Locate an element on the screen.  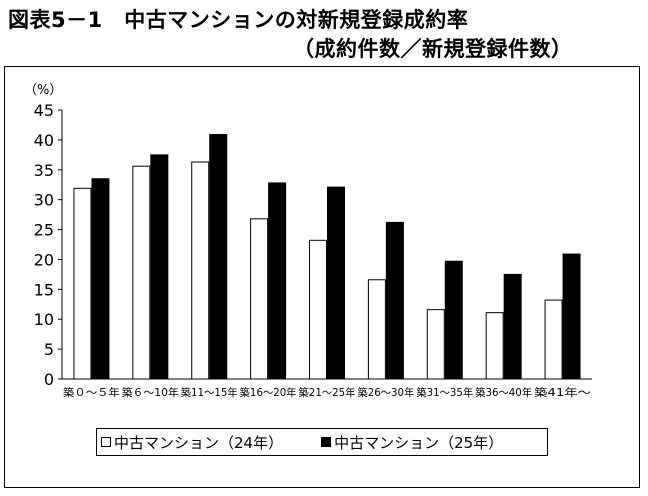
legend-swatch-2013 is located at coordinates (326, 442).